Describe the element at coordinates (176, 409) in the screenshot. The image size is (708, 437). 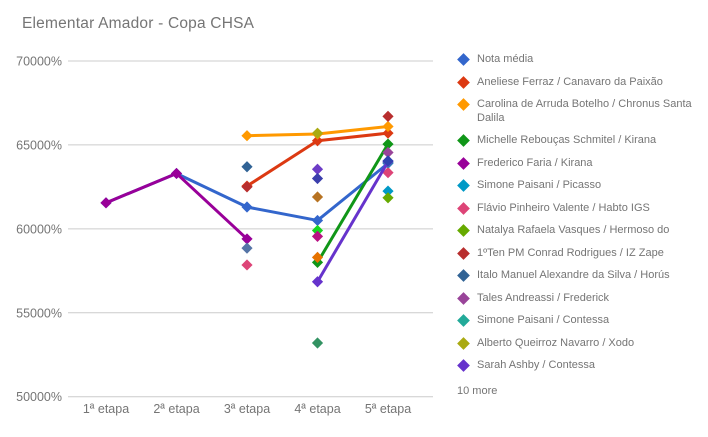
I see `x-axis-tick-label: 2ª etapa` at that location.